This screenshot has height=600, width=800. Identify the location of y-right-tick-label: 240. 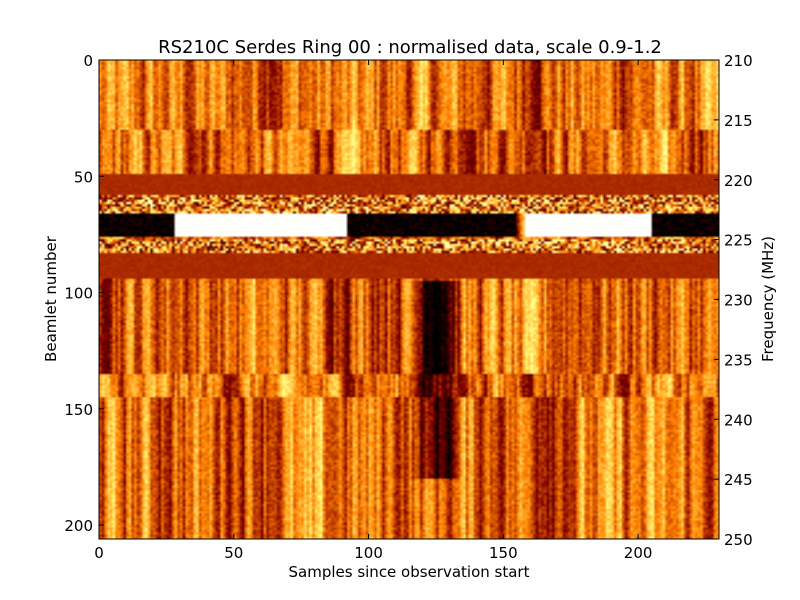
(738, 420).